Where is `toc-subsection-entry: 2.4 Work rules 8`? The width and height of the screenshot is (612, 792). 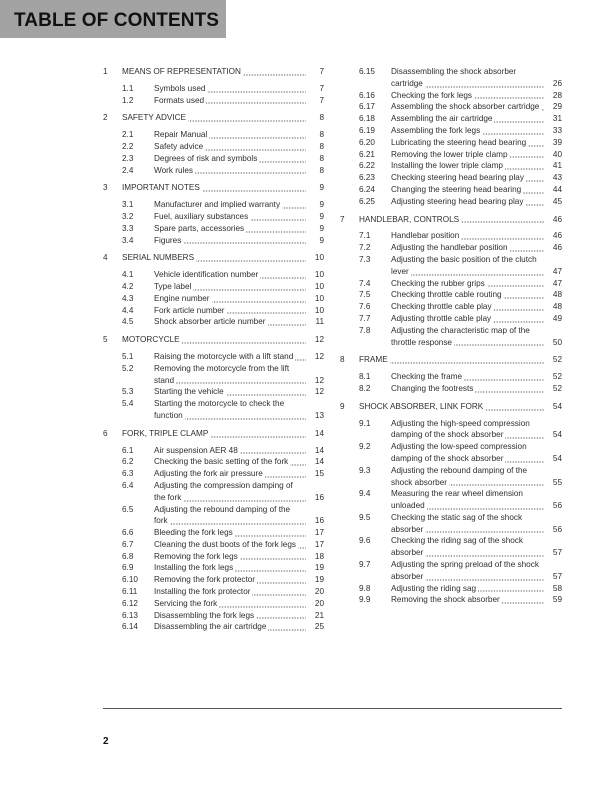
toc-subsection-entry: 2.4 Work rules 8 is located at coordinates (213, 170).